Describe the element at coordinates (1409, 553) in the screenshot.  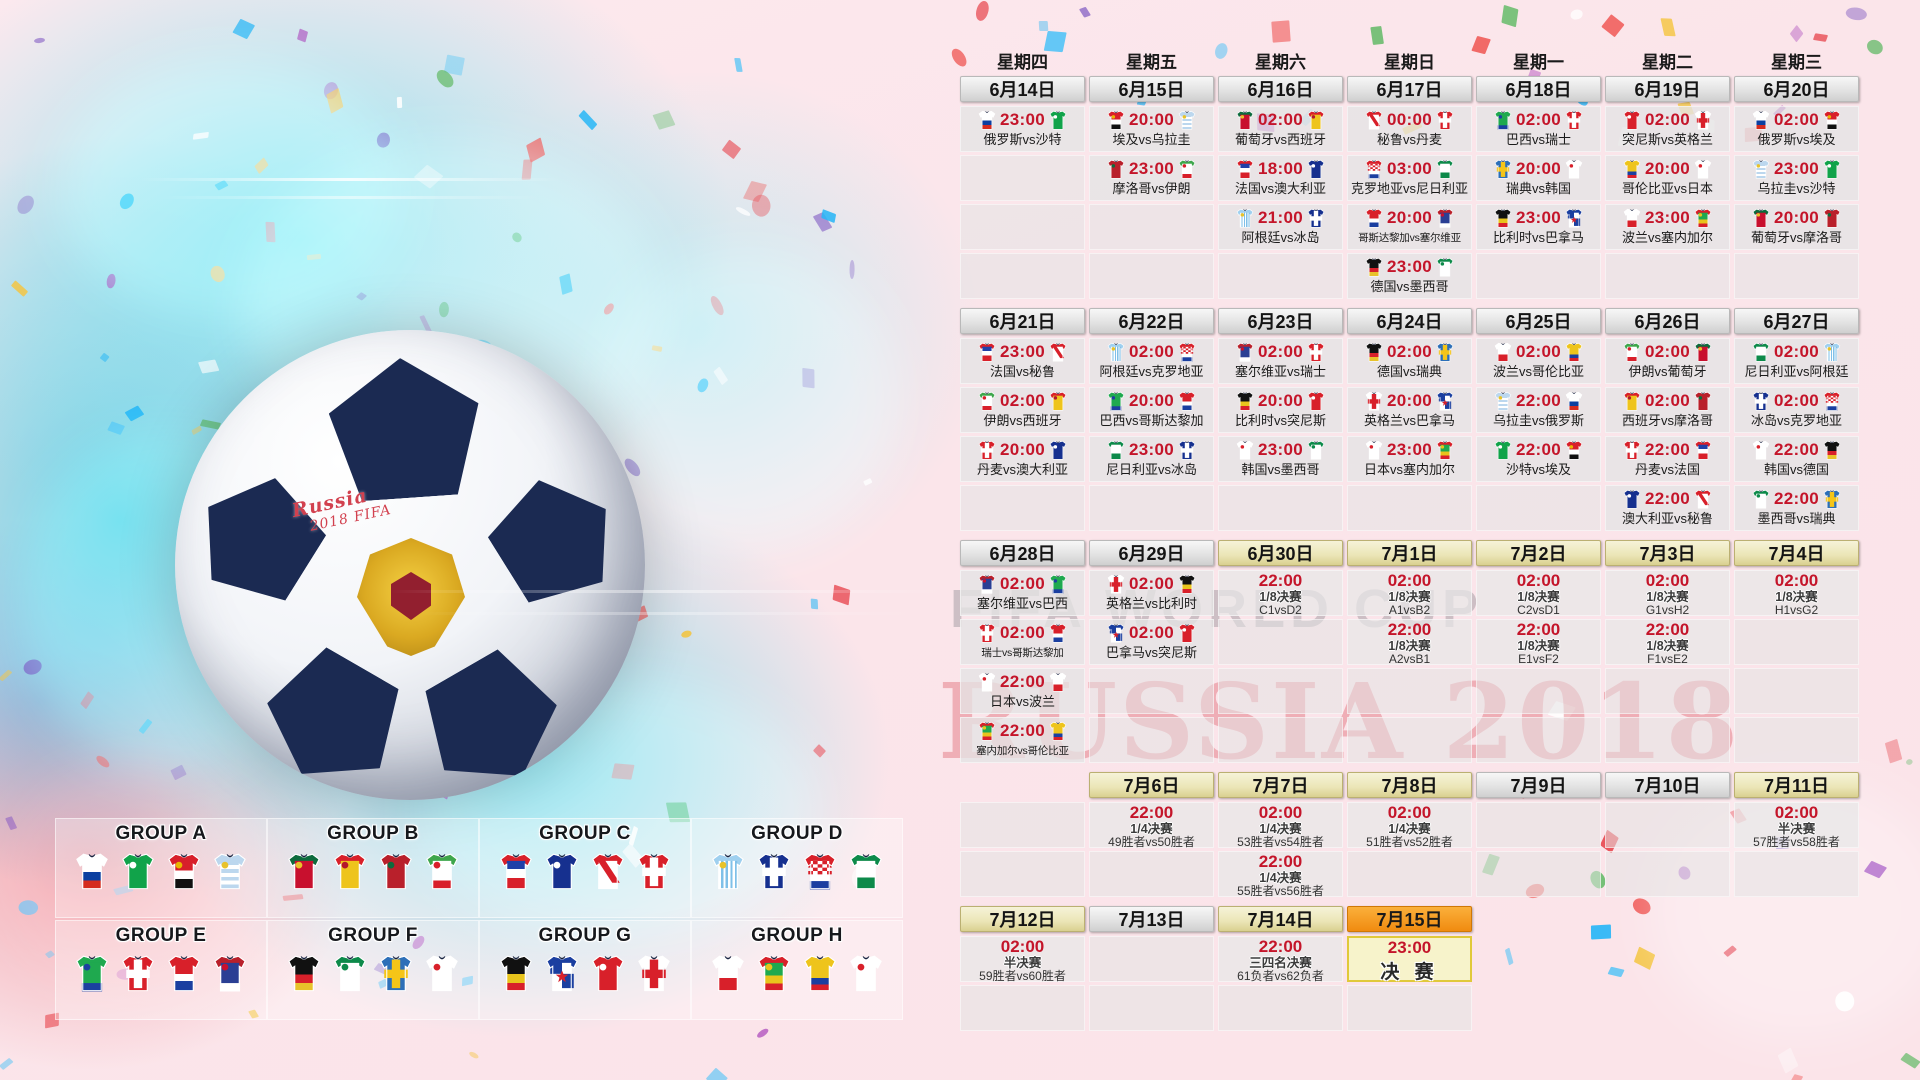
I see `date-header: 7月1日` at that location.